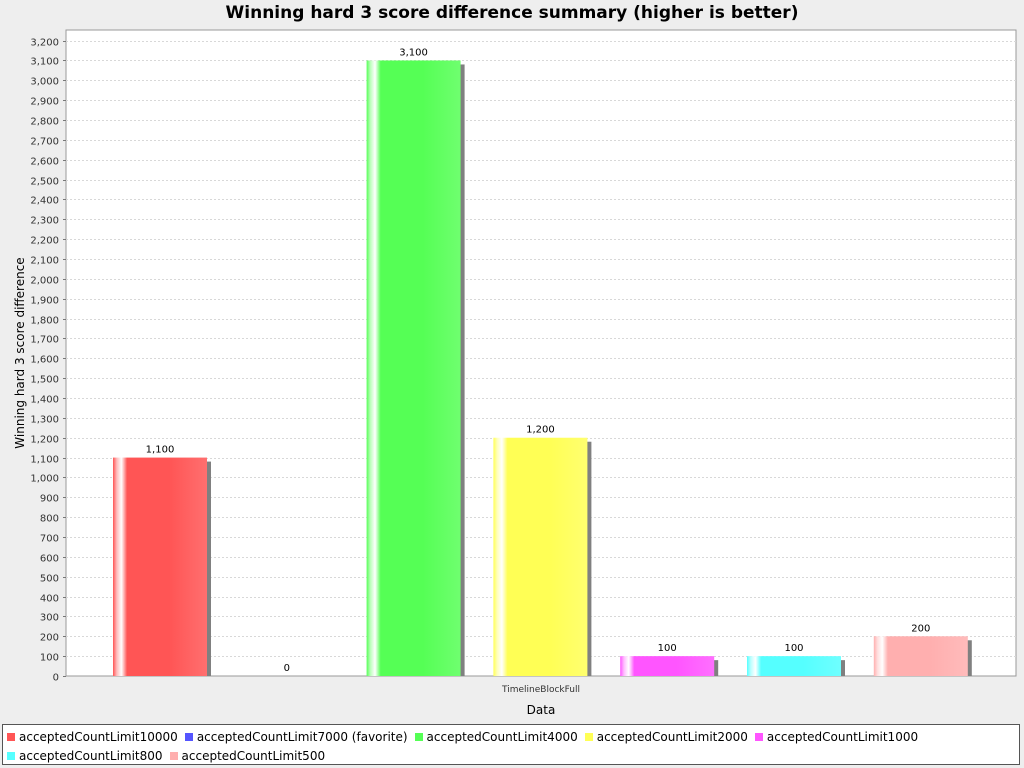  Describe the element at coordinates (502, 737) in the screenshot. I see `legend-label: acceptedCountLimit4000` at that location.